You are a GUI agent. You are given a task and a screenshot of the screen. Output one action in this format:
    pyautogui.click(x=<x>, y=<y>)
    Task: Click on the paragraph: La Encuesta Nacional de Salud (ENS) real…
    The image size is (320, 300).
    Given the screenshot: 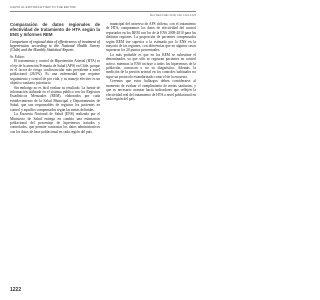 What is the action you would take?
    pyautogui.click(x=55, y=123)
    